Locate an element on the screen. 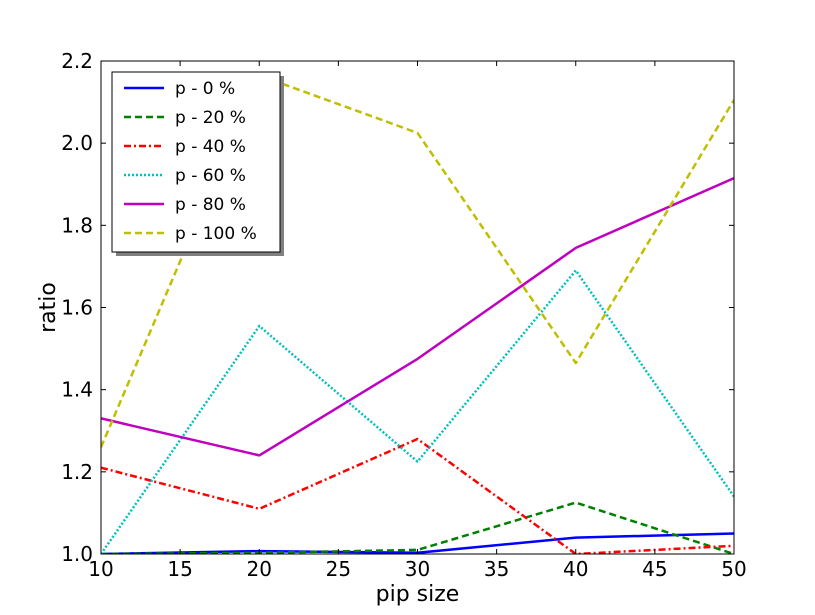 The image size is (815, 615). legend-label-1: p - 20 % is located at coordinates (210, 118).